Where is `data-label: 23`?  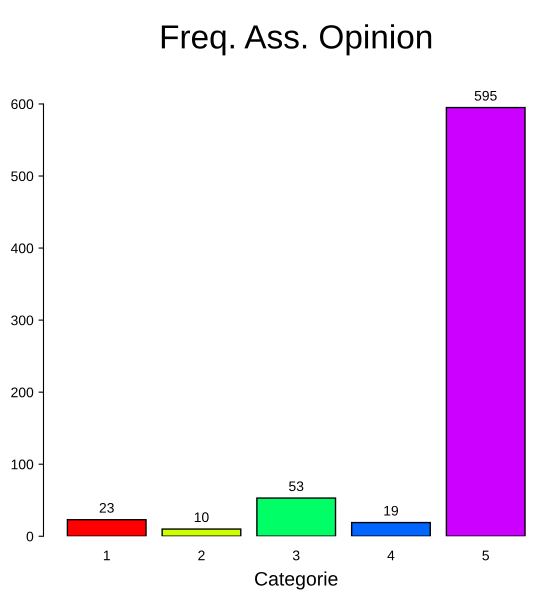
data-label: 23 is located at coordinates (107, 507).